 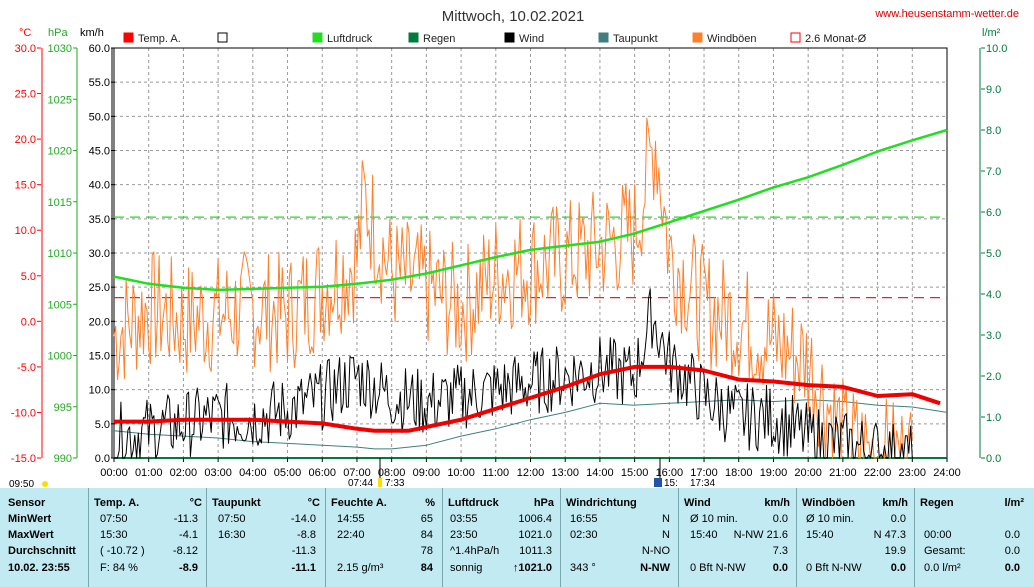 I want to click on time-tick-label: 05:00, so click(x=288, y=473).